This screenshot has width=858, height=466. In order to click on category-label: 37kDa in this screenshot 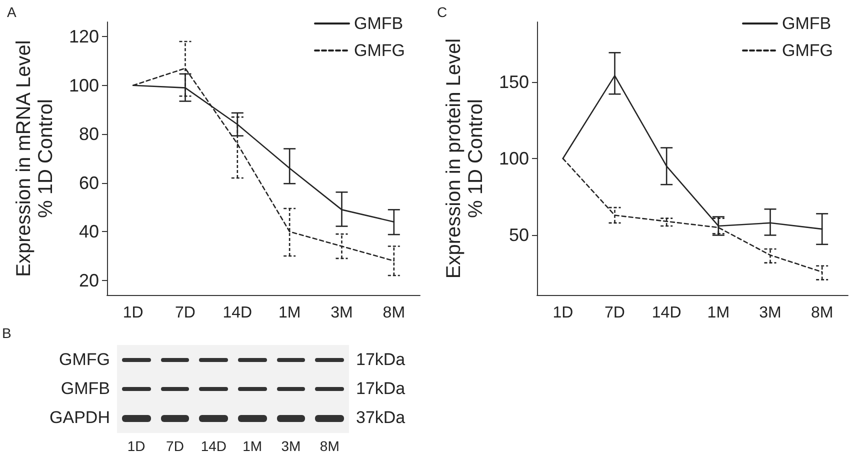, I will do `click(381, 418)`.